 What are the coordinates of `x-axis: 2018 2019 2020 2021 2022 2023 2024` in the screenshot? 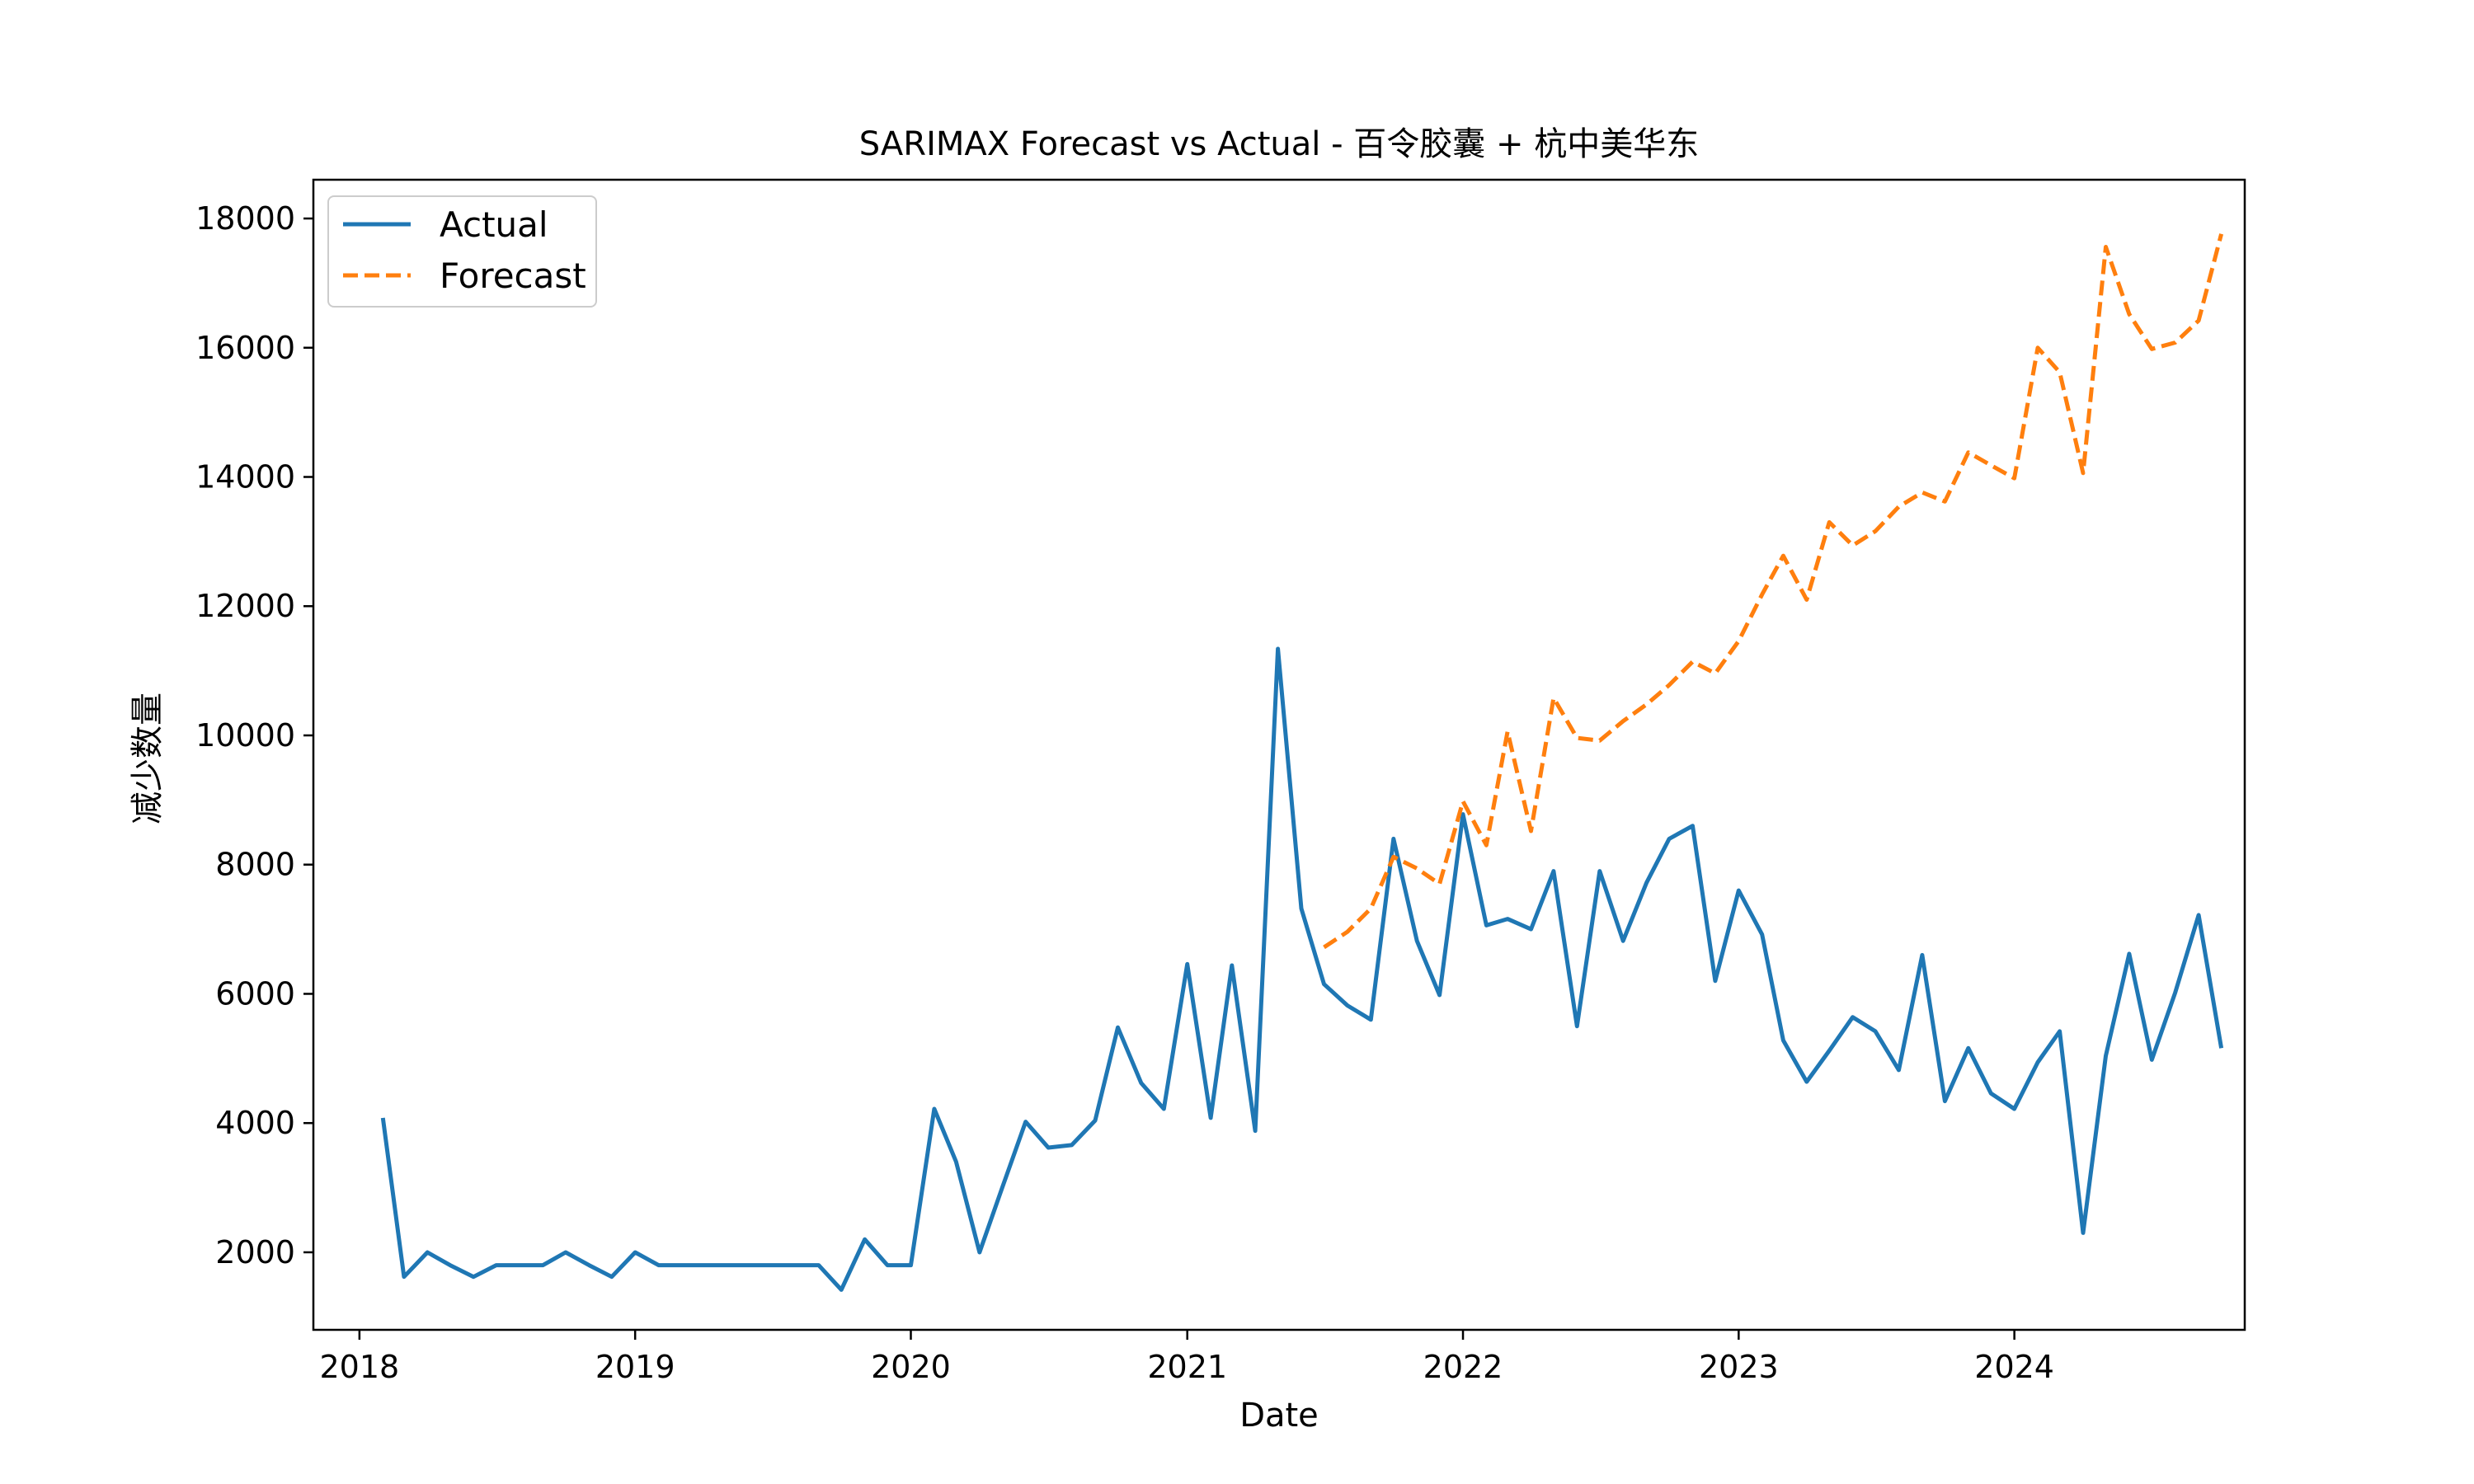 It's located at (1187, 1357).